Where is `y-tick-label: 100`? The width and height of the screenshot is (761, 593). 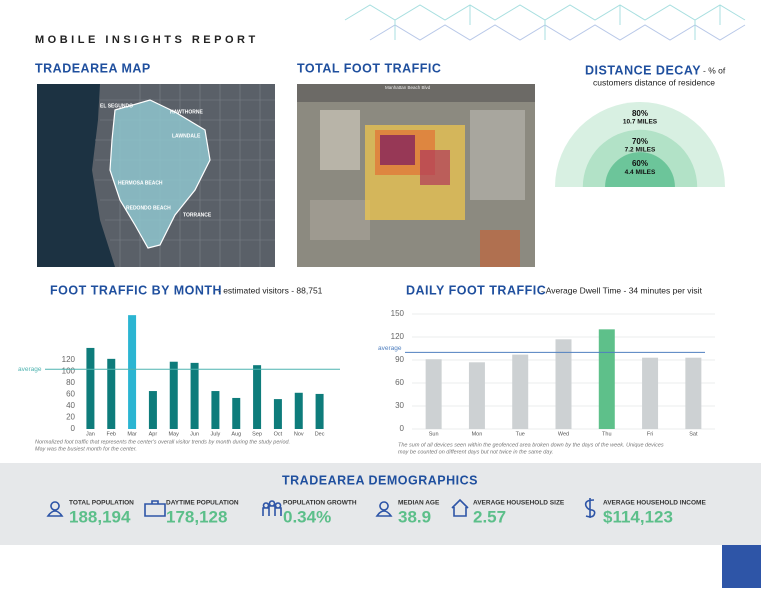 y-tick-label: 100 is located at coordinates (69, 371).